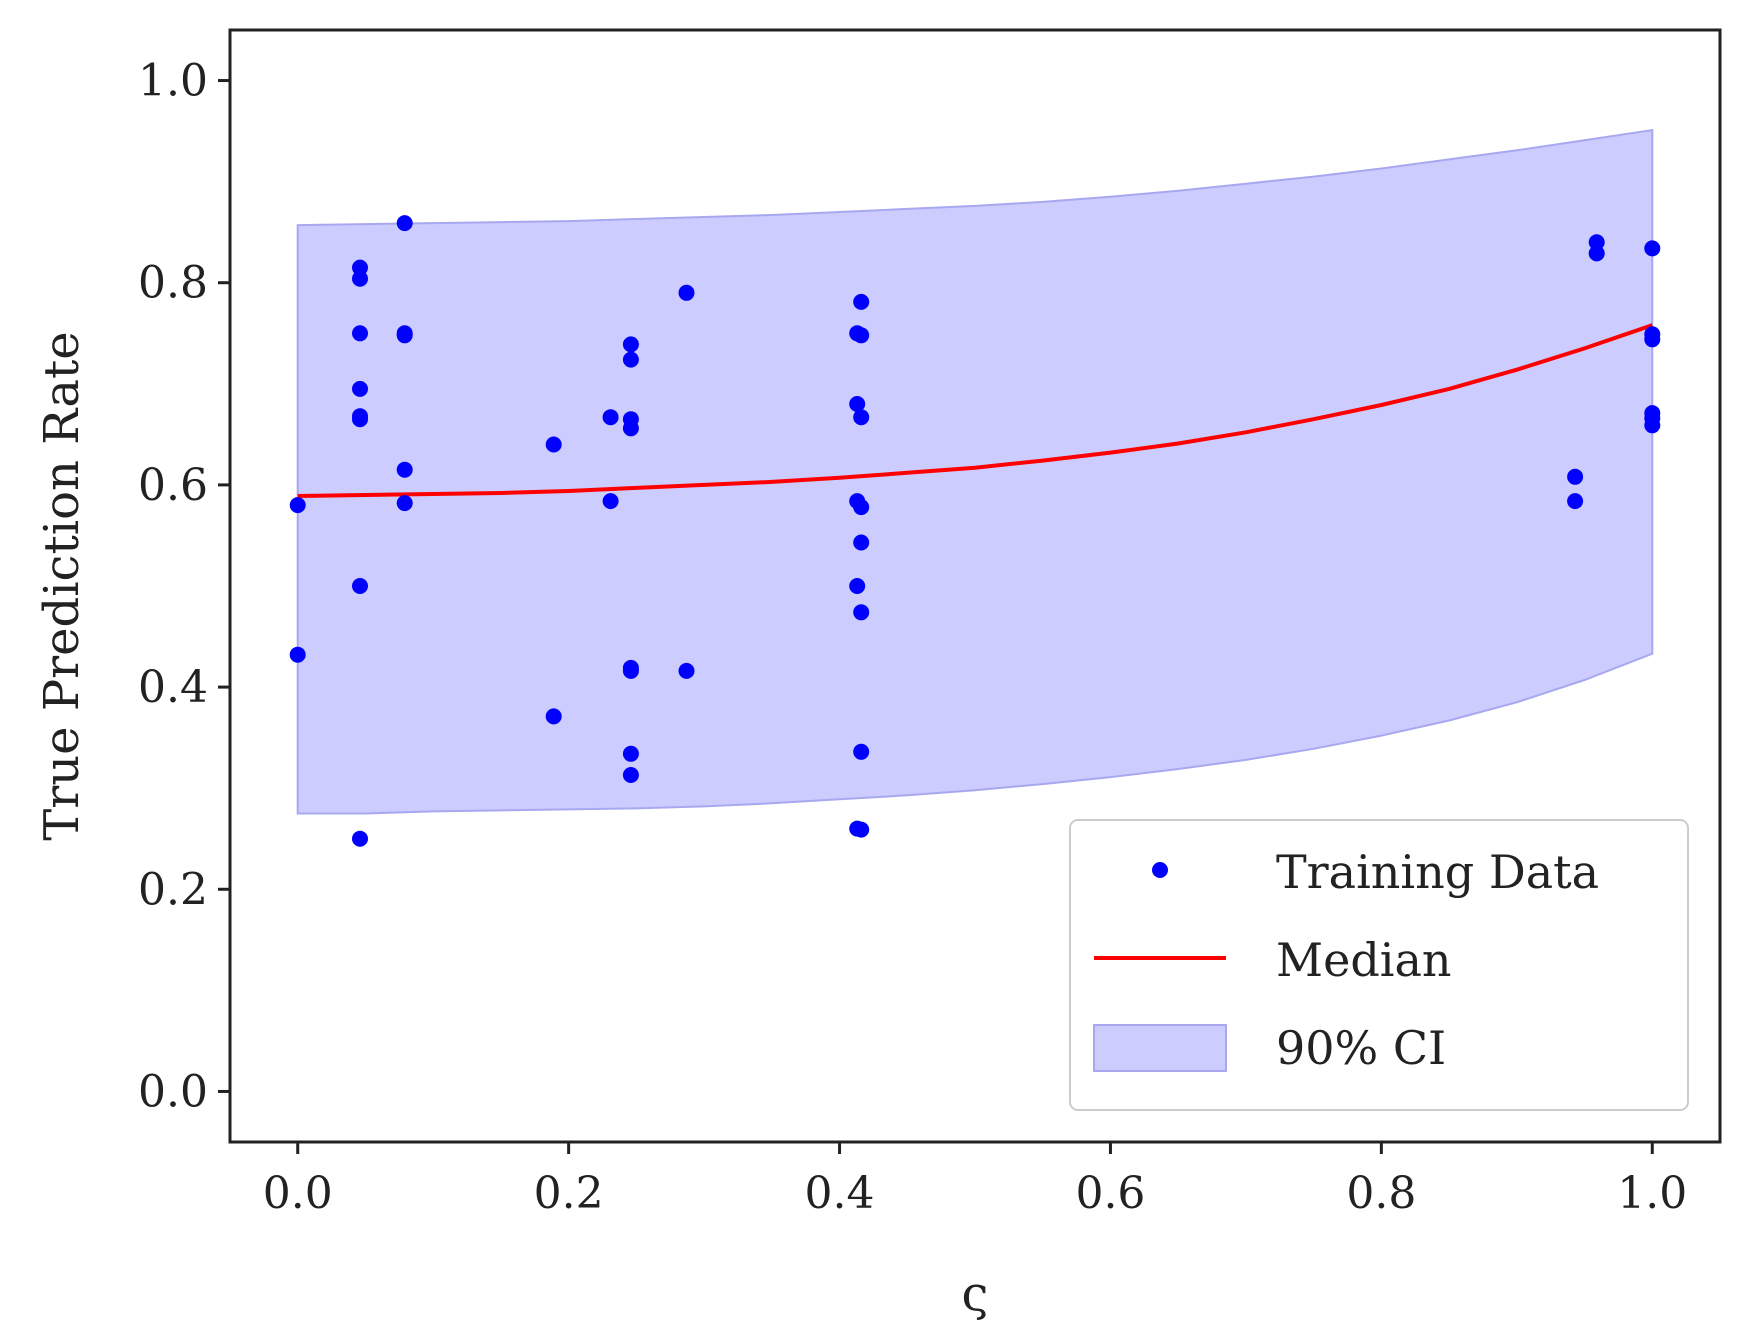 This screenshot has height=1343, width=1746. What do you see at coordinates (1437, 872) in the screenshot?
I see `legend-label-training-data: Training Data` at bounding box center [1437, 872].